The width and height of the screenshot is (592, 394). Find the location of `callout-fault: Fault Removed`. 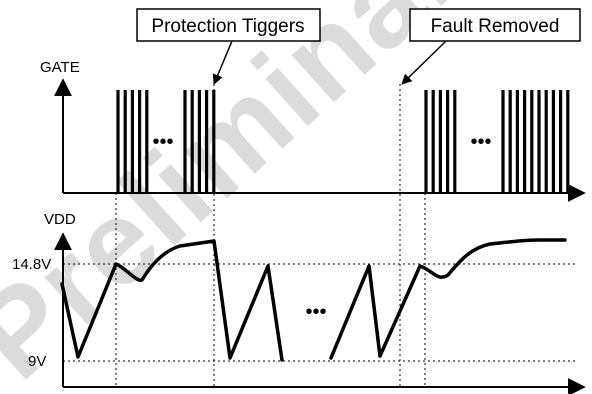

callout-fault: Fault Removed is located at coordinates (491, 46).